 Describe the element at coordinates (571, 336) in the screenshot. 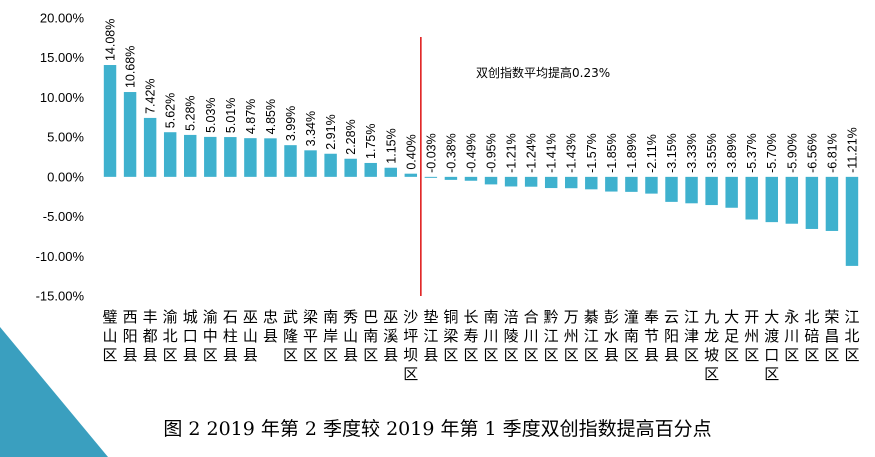

I see `category-label: 万州区` at that location.